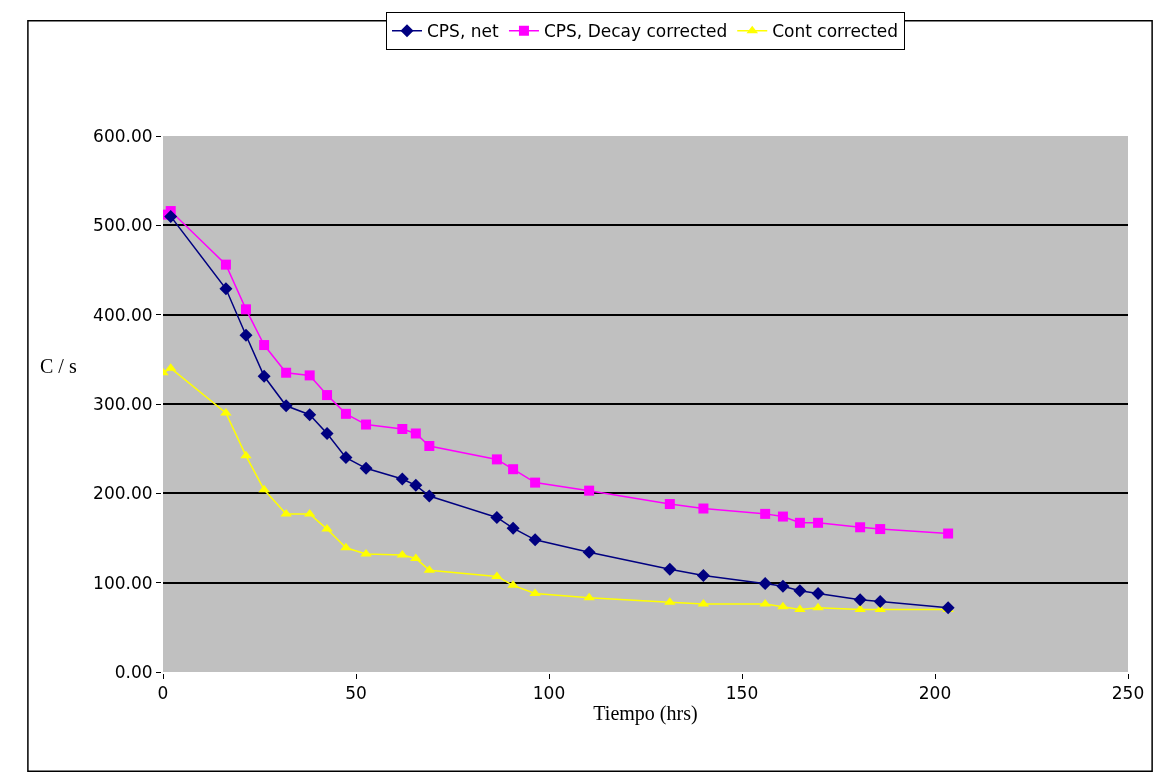 The image size is (1160, 772). Describe the element at coordinates (549, 693) in the screenshot. I see `x-tick-label: 100` at that location.